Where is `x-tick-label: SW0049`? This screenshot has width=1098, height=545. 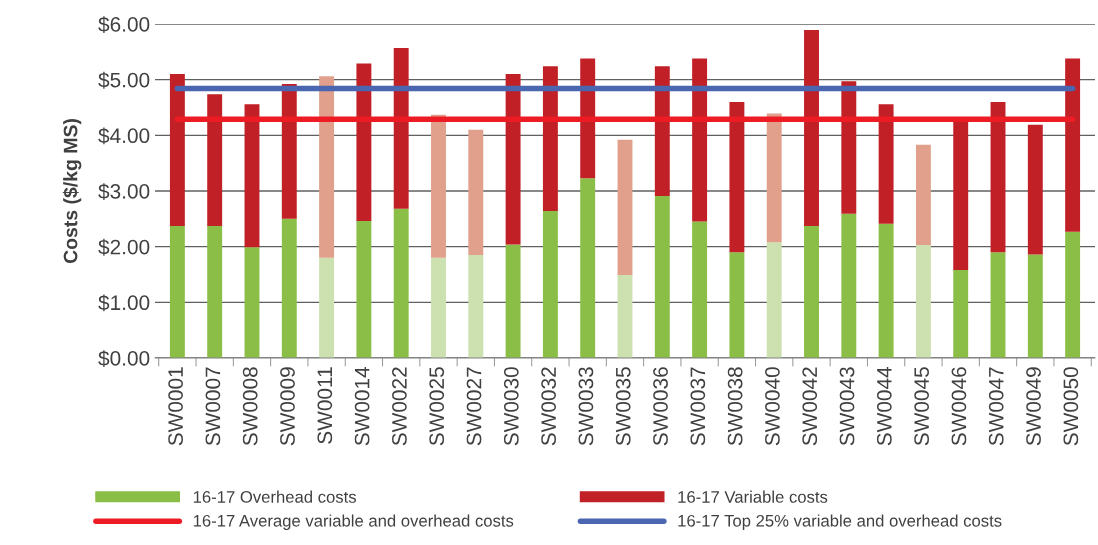
x-tick-label: SW0049 is located at coordinates (1033, 406).